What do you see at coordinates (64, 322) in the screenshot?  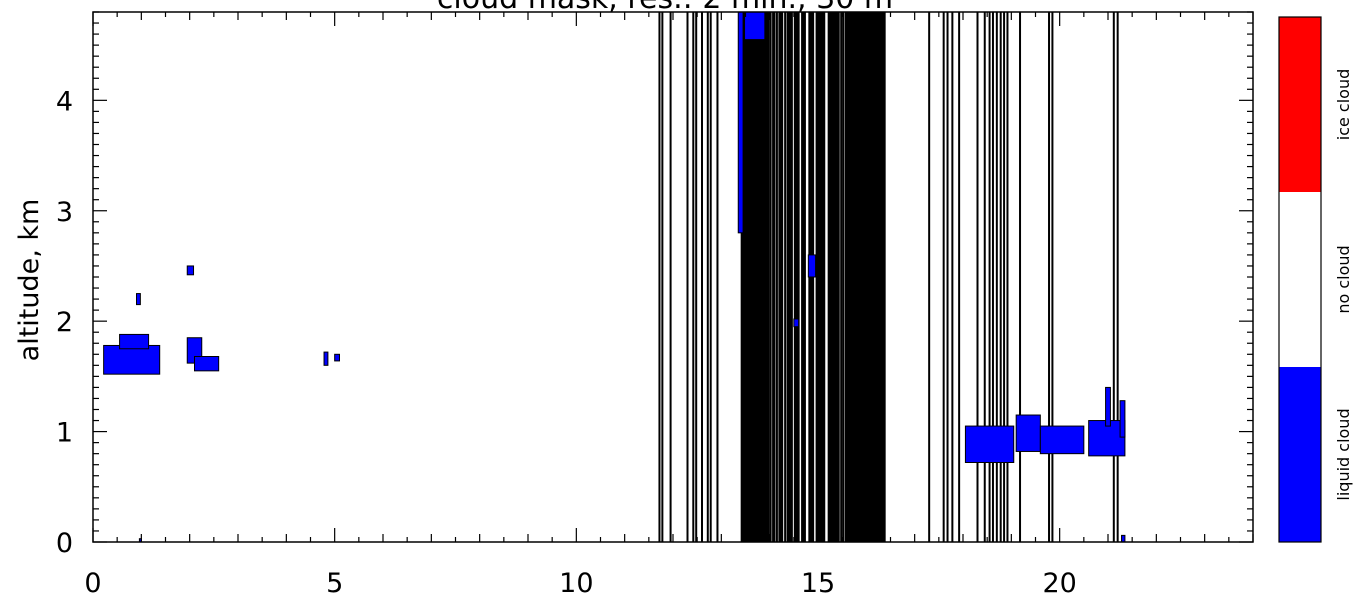 I see `y-tick-label: 2` at bounding box center [64, 322].